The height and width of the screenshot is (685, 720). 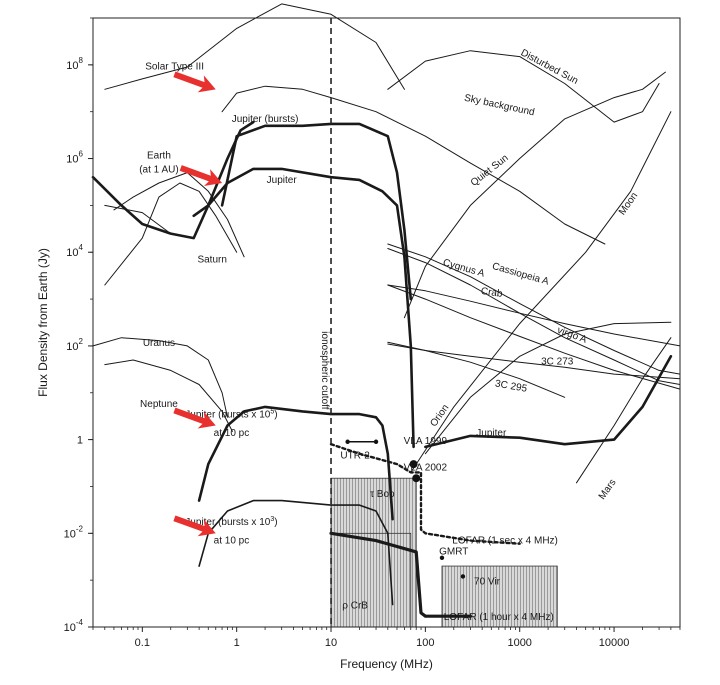 I want to click on label-sky-background-2: Sky background, so click(x=499, y=106).